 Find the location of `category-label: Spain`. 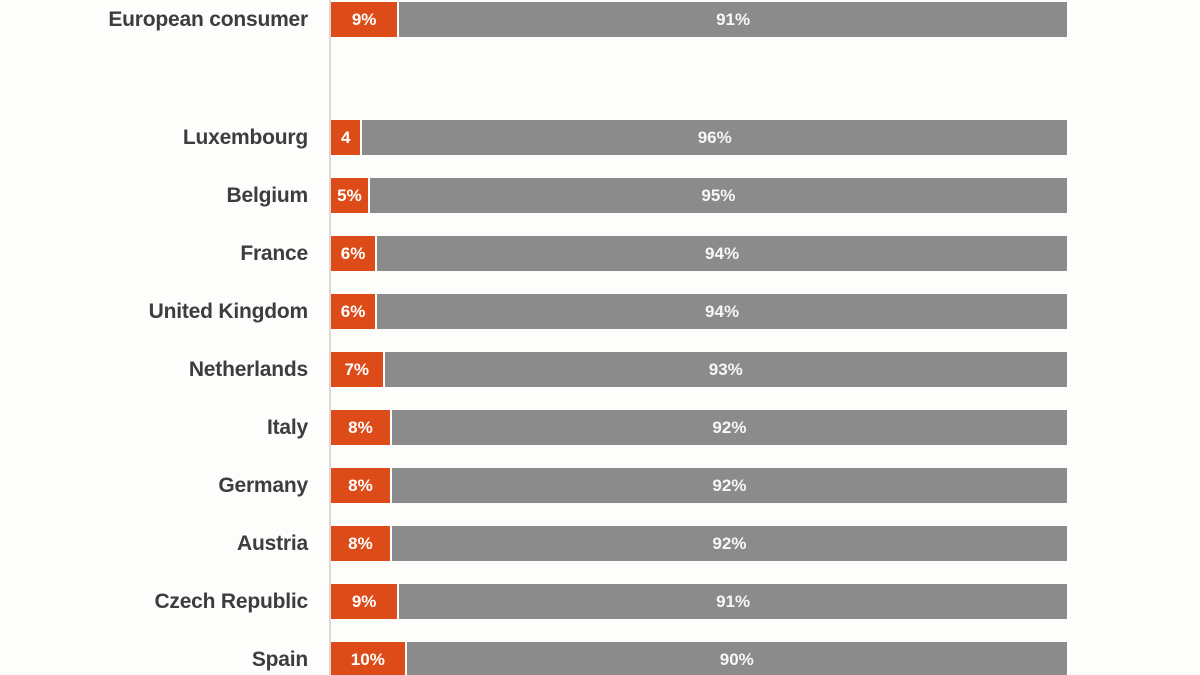

category-label: Spain is located at coordinates (279, 659).